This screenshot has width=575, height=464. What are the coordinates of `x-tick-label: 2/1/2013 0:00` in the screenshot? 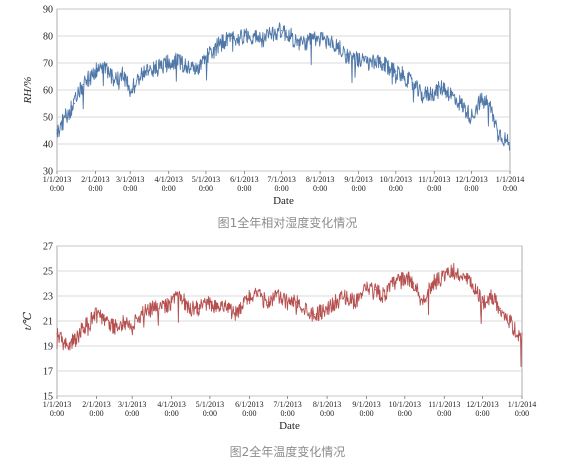 It's located at (95, 184).